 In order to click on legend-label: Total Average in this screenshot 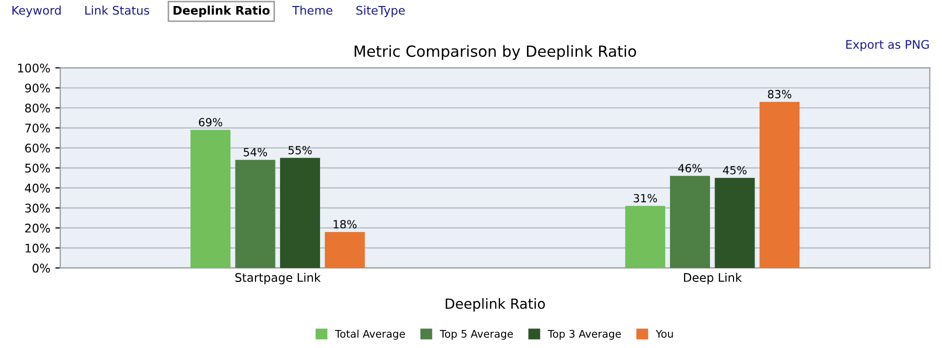, I will do `click(370, 335)`.